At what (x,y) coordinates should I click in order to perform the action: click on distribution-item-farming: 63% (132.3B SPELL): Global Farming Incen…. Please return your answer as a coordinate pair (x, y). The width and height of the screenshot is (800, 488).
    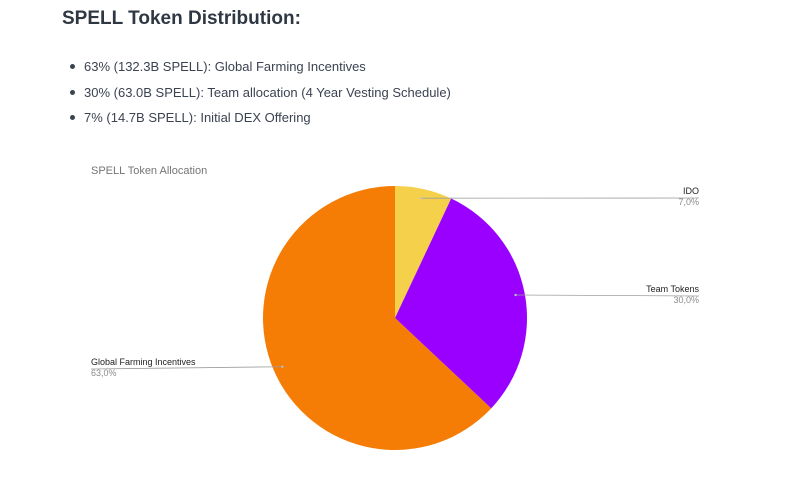
    Looking at the image, I should click on (259, 69).